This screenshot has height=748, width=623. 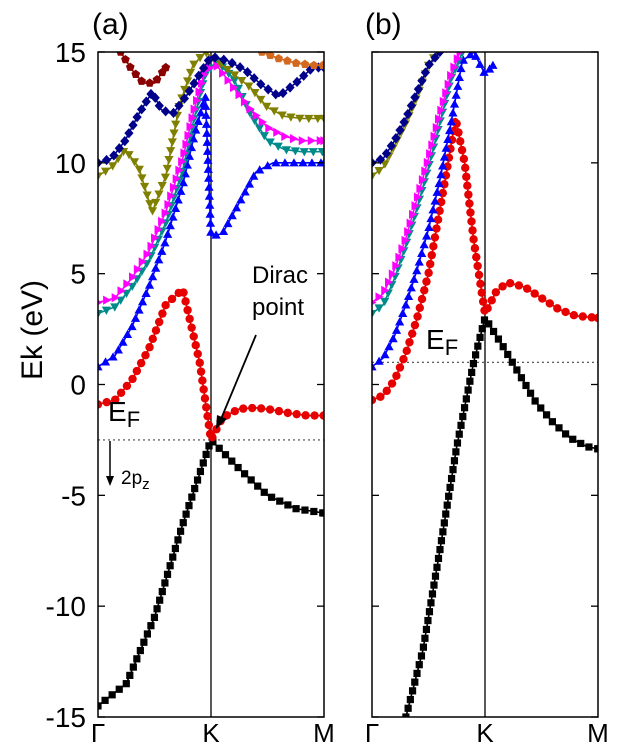 What do you see at coordinates (66, 717) in the screenshot?
I see `y-tick-label: -15` at bounding box center [66, 717].